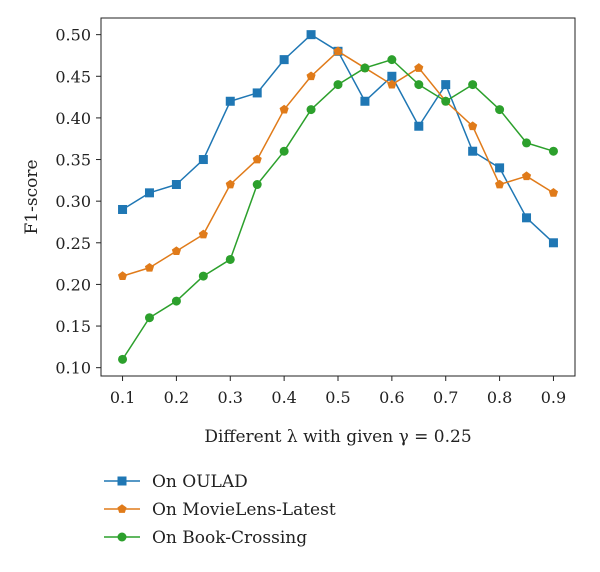  I want to click on y-tick-label: 0.15, so click(73, 326).